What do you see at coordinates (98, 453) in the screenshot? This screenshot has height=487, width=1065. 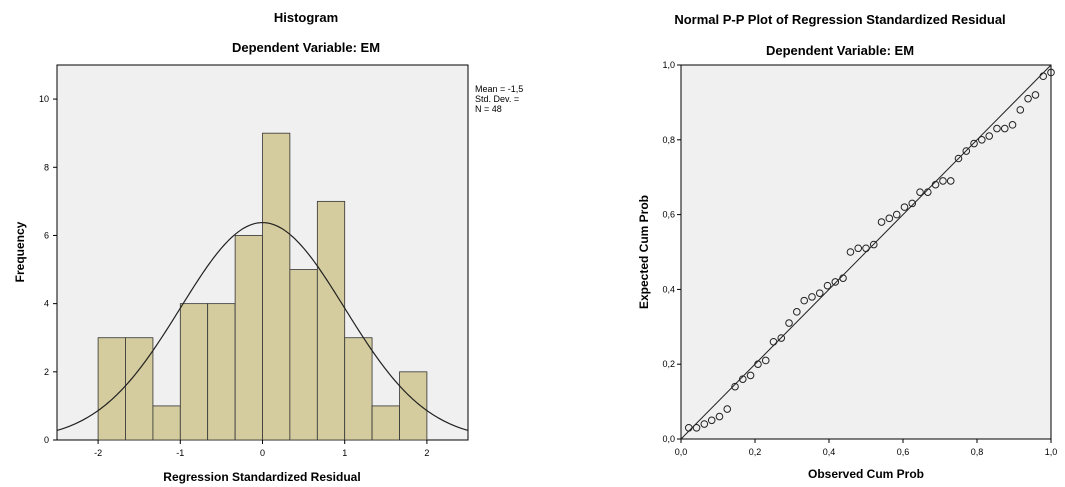 I see `histogram-x-tick-label-0: -2` at bounding box center [98, 453].